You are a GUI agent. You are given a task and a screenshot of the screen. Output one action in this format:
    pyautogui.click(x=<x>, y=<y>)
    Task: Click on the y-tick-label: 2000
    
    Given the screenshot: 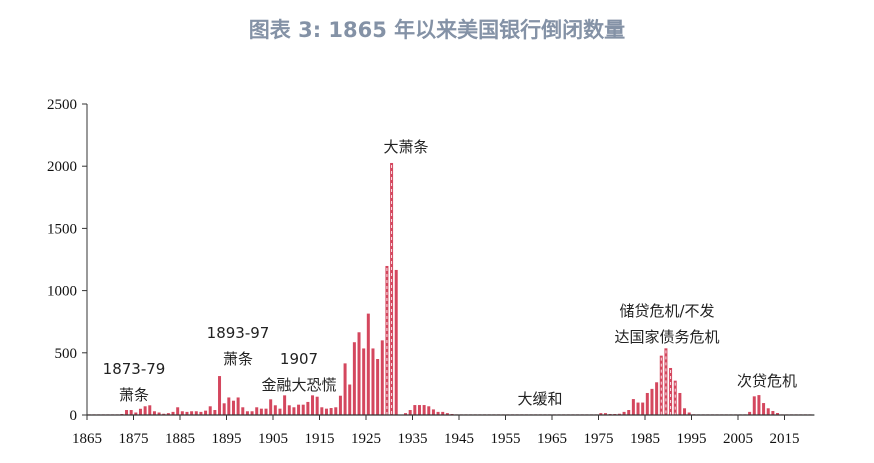 What is the action you would take?
    pyautogui.click(x=62, y=167)
    